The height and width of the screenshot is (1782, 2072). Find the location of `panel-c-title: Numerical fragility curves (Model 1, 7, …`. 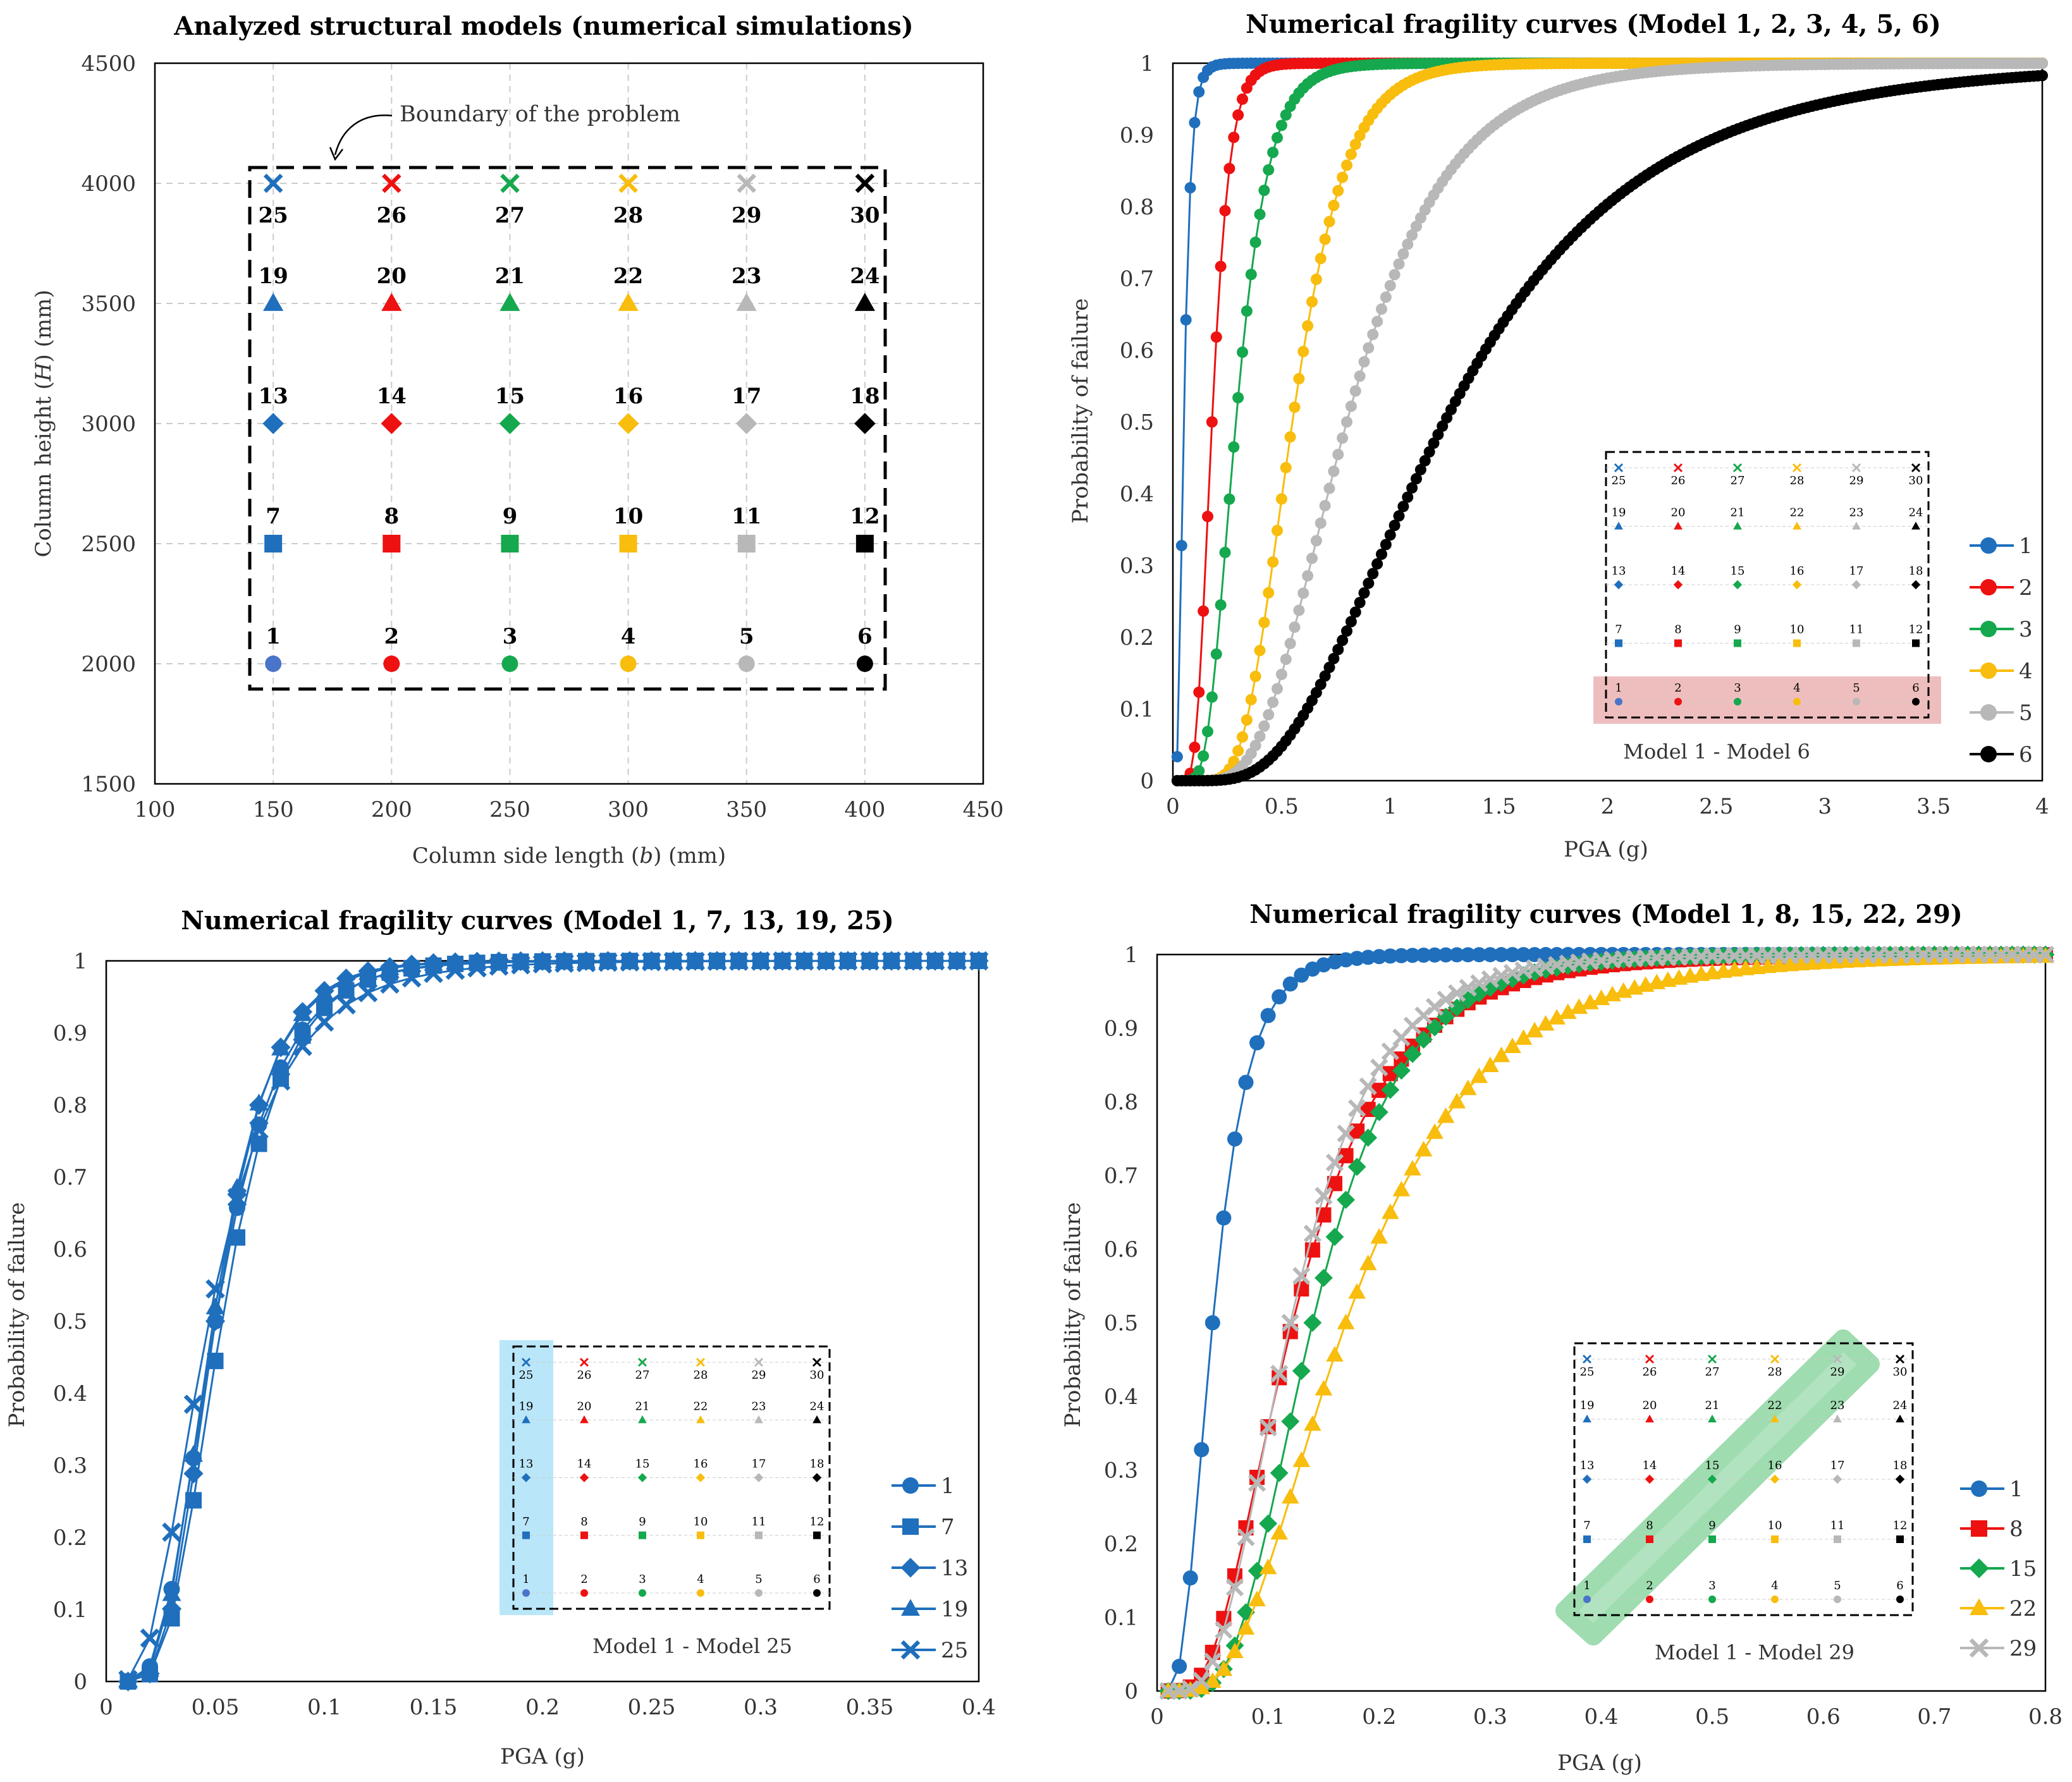

panel-c-title: Numerical fragility curves (Model 1, 7, … is located at coordinates (537, 921).